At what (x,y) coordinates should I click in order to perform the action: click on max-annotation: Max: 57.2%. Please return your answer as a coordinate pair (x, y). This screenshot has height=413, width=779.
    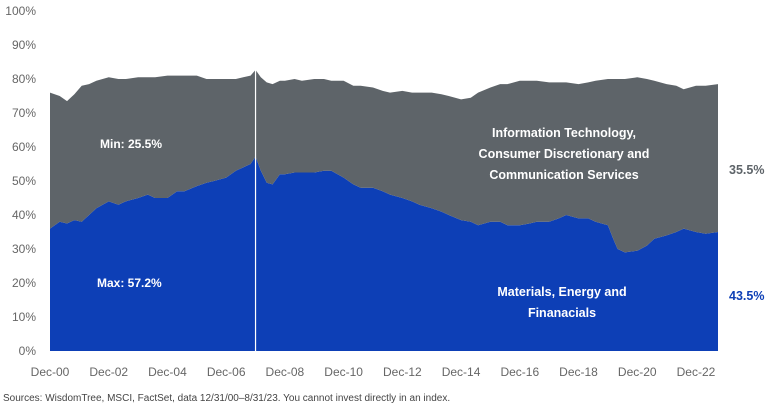
    Looking at the image, I should click on (129, 283).